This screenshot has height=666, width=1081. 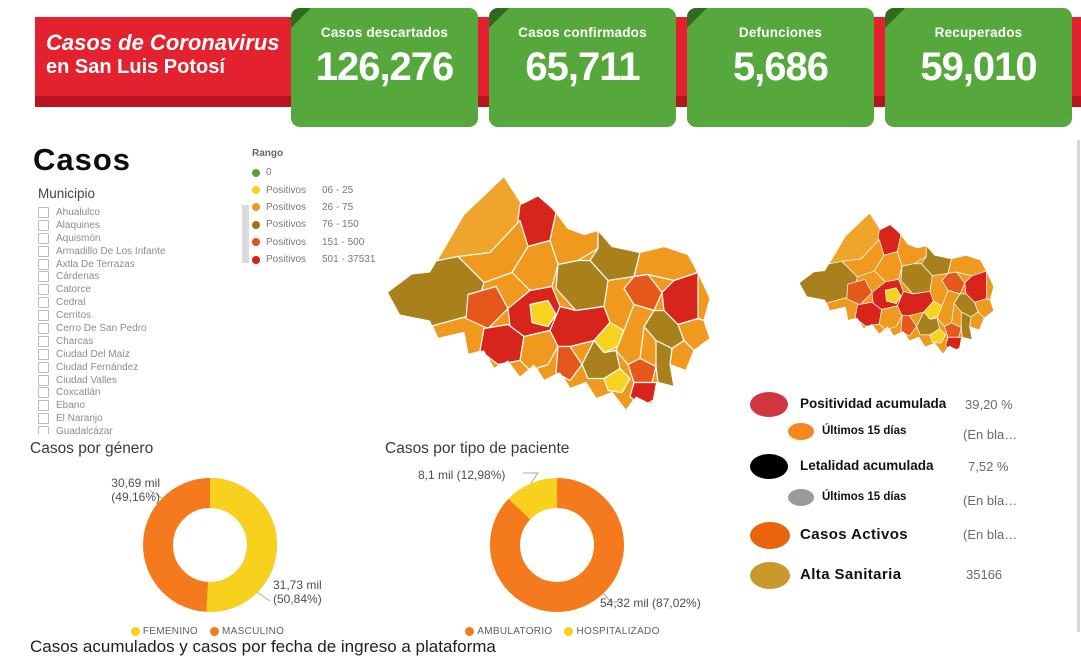 What do you see at coordinates (82, 159) in the screenshot?
I see `section-title-casos: Casos` at bounding box center [82, 159].